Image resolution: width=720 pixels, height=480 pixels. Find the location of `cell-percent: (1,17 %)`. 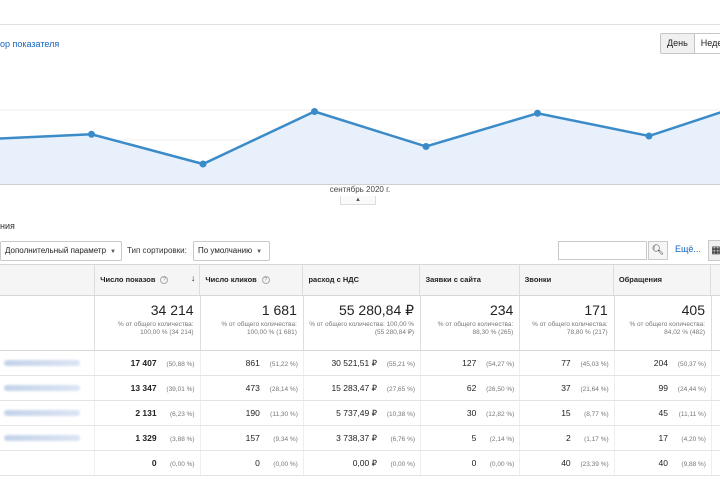

cell-percent: (1,17 %) is located at coordinates (596, 439).